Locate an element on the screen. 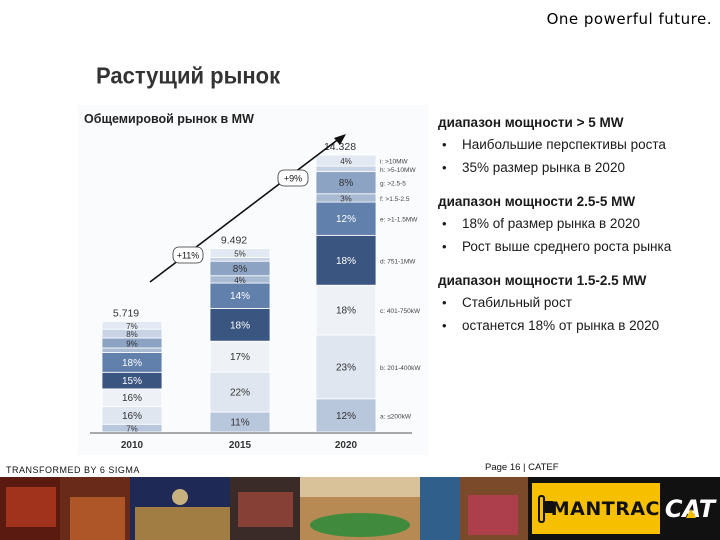  data-label: 3% is located at coordinates (346, 198).